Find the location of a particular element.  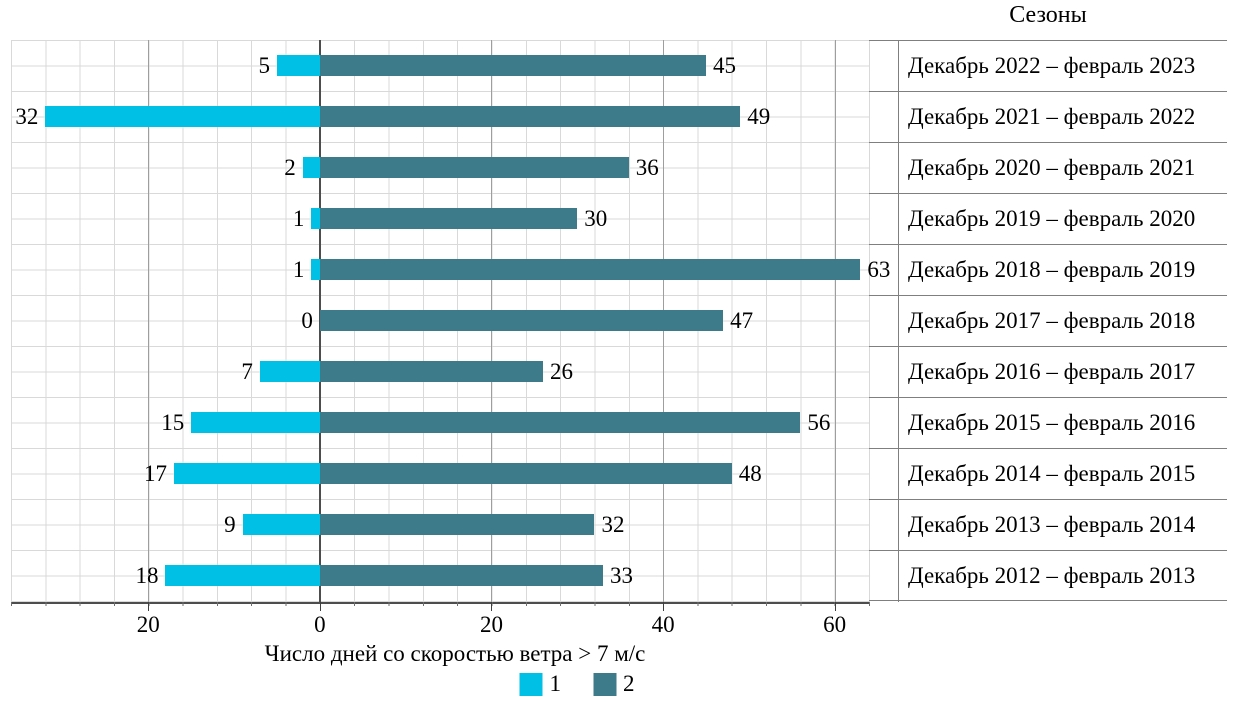

x-axis-title: Число дней со скоростью ветра > 7 м/с is located at coordinates (455, 653).